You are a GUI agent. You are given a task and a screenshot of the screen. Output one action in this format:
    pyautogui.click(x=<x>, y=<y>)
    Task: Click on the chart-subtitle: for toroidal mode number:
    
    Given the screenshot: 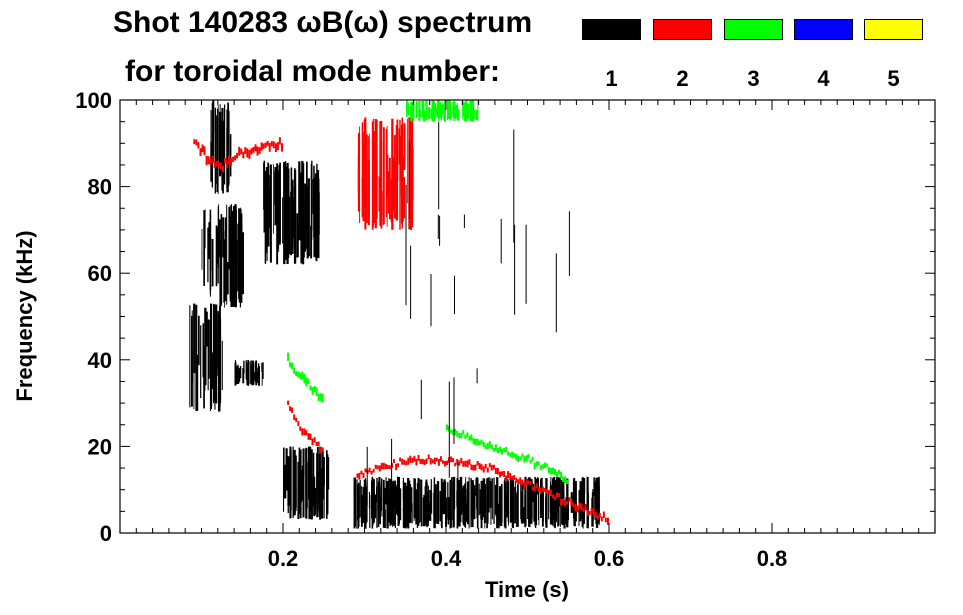 What is the action you would take?
    pyautogui.click(x=312, y=71)
    